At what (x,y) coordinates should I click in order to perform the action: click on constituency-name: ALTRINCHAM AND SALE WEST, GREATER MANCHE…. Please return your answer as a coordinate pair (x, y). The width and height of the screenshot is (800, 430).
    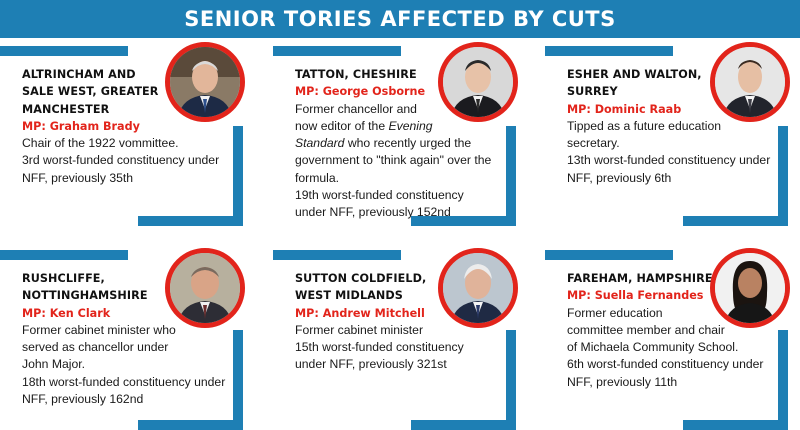
    Looking at the image, I should click on (90, 92).